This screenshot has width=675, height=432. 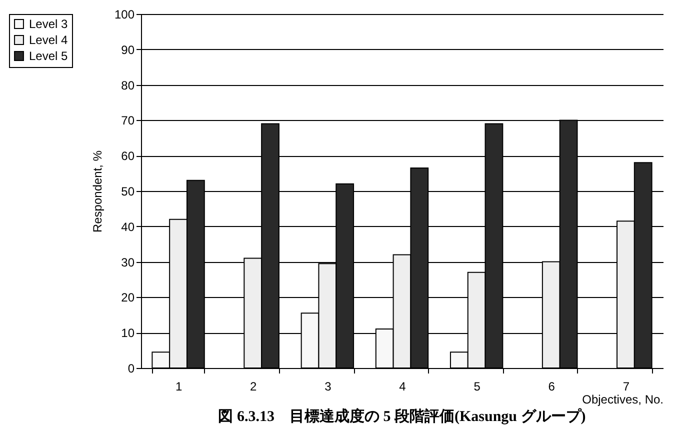 What do you see at coordinates (254, 387) in the screenshot?
I see `x-tick-label: 2` at bounding box center [254, 387].